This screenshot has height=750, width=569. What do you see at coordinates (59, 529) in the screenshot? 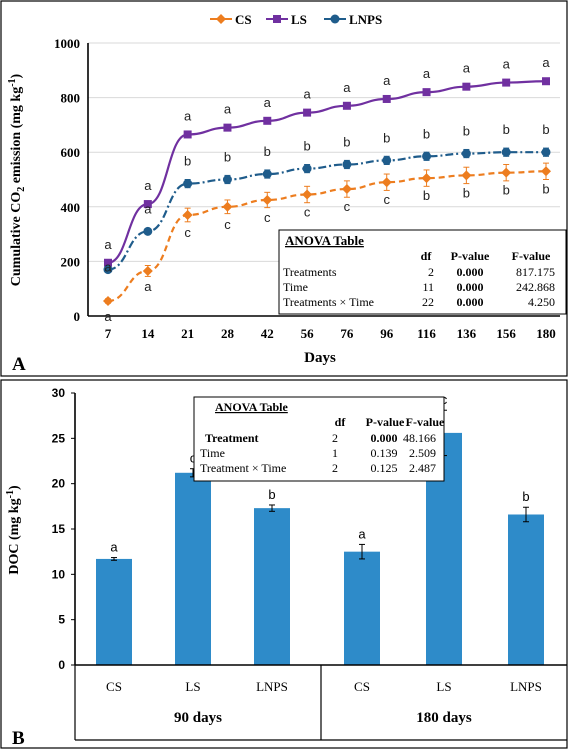
I see `y-tick-label: 15` at bounding box center [59, 529].